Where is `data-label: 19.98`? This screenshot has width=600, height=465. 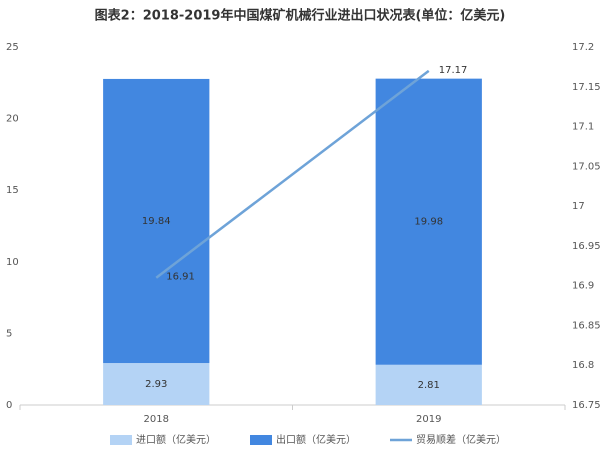 data-label: 19.98 is located at coordinates (428, 222).